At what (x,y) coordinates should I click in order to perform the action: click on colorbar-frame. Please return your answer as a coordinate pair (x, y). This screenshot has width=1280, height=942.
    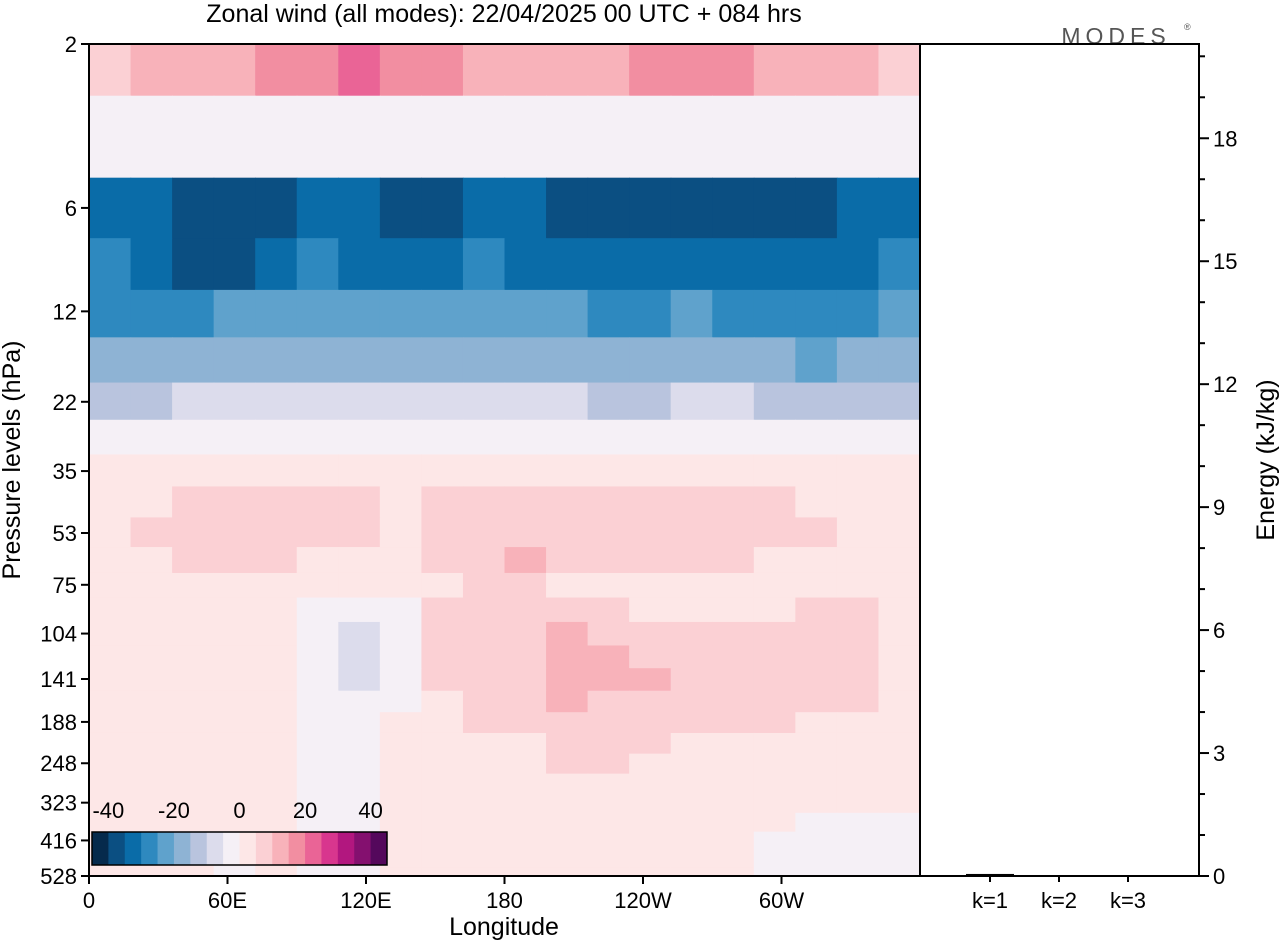
    Looking at the image, I should click on (239, 848).